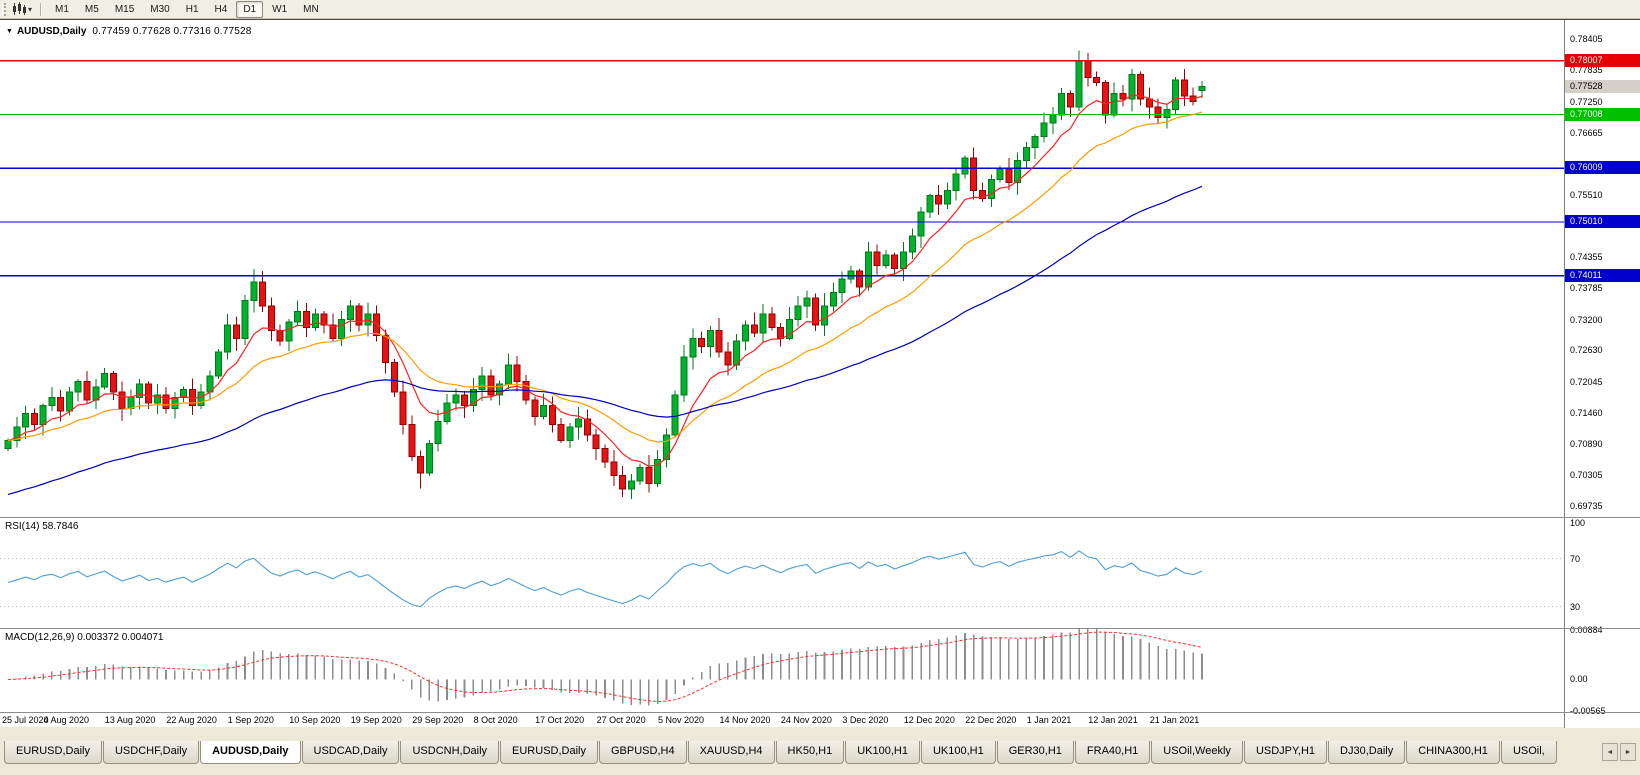 The height and width of the screenshot is (775, 1640). Describe the element at coordinates (681, 720) in the screenshot. I see `date-tick: 5 Nov 2020` at that location.